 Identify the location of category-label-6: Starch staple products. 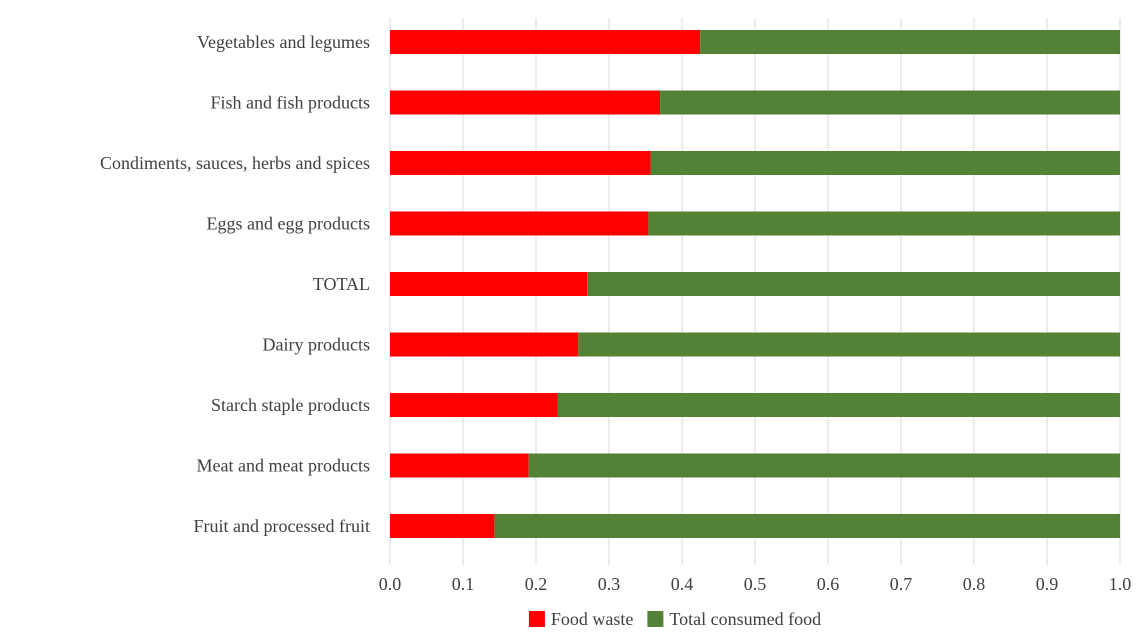
(290, 405).